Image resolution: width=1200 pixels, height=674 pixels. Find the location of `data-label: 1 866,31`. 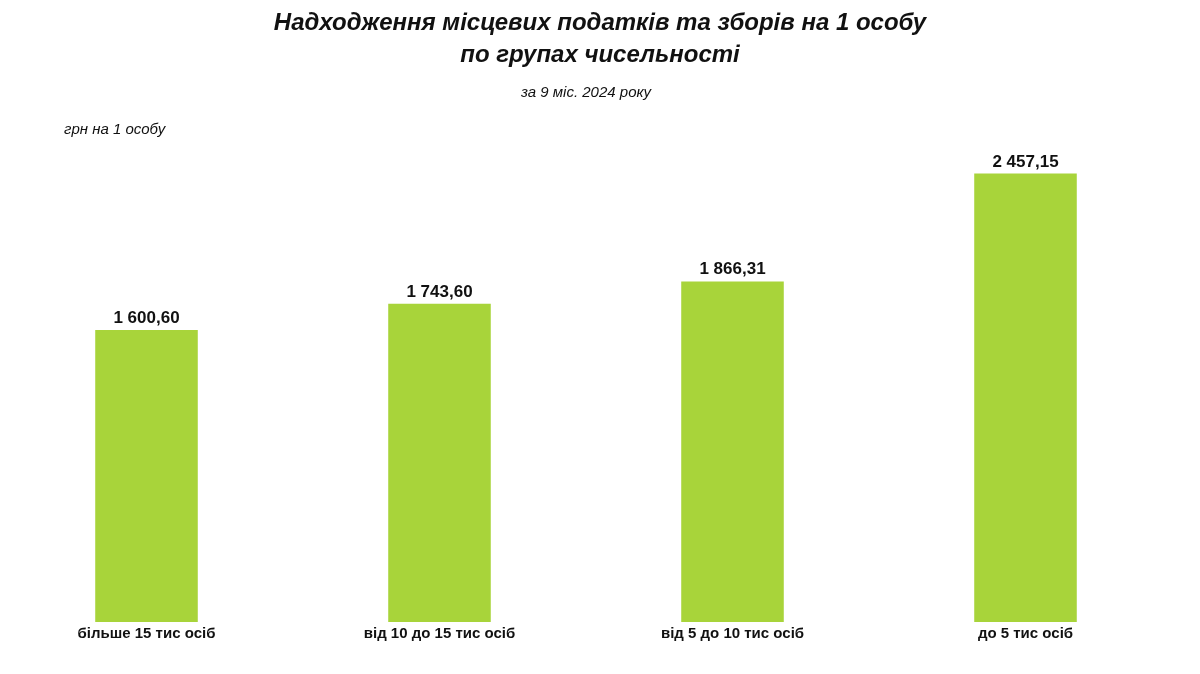

data-label: 1 866,31 is located at coordinates (732, 269).